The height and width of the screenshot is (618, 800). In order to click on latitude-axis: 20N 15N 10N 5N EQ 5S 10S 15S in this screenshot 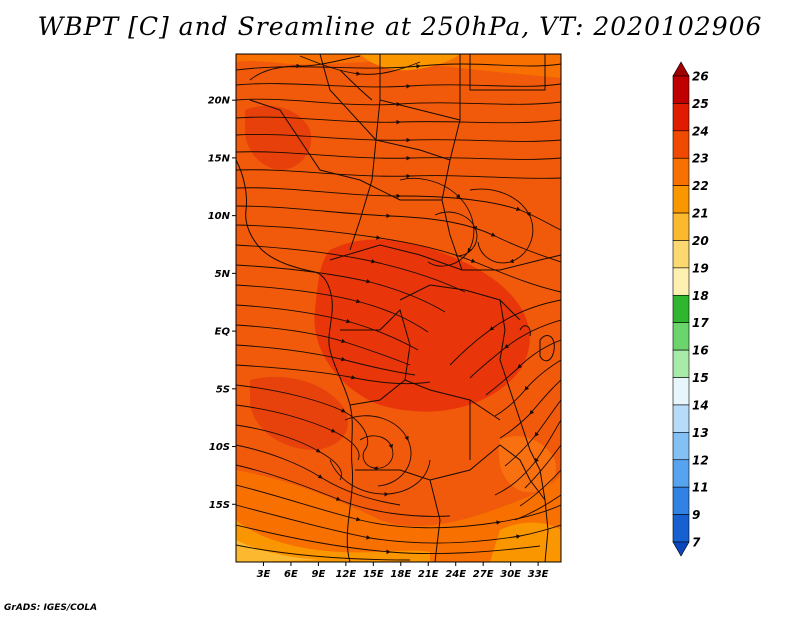, I will do `click(222, 303)`.